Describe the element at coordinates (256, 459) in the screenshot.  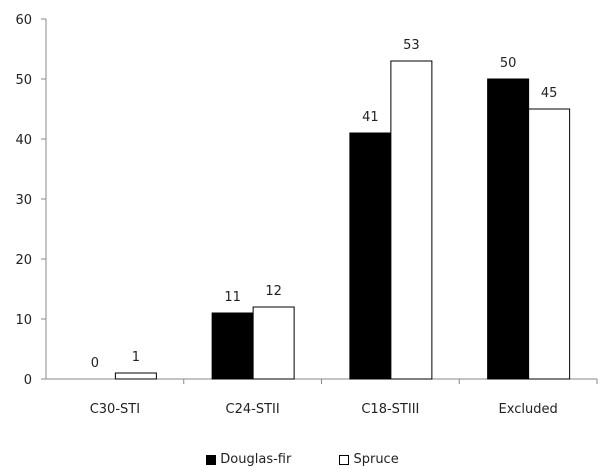
I see `legend-label-douglas-fir: Douglas-fir` at that location.